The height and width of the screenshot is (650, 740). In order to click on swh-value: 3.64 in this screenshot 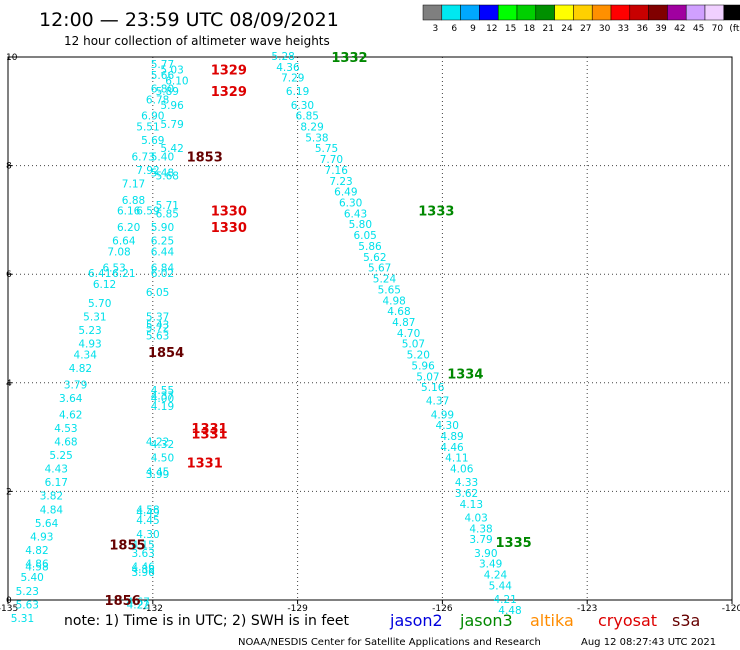, I will do `click(71, 399)`.